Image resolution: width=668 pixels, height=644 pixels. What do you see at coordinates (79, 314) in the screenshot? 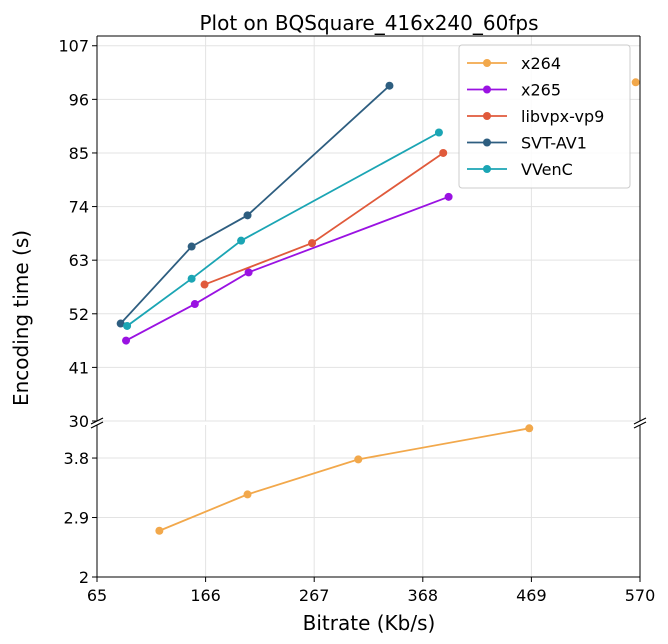
I see `y-tick-label: 52` at bounding box center [79, 314].